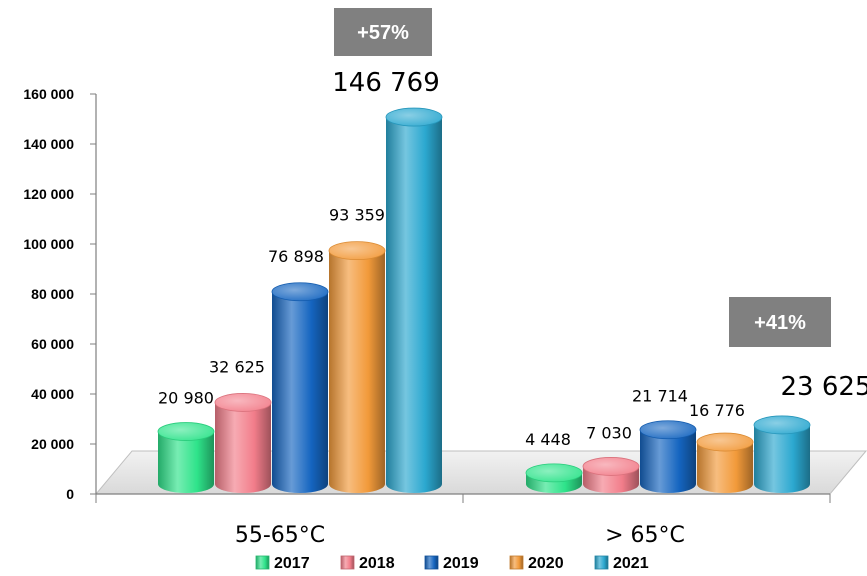 The width and height of the screenshot is (867, 576). I want to click on data-label: 16 776, so click(717, 410).